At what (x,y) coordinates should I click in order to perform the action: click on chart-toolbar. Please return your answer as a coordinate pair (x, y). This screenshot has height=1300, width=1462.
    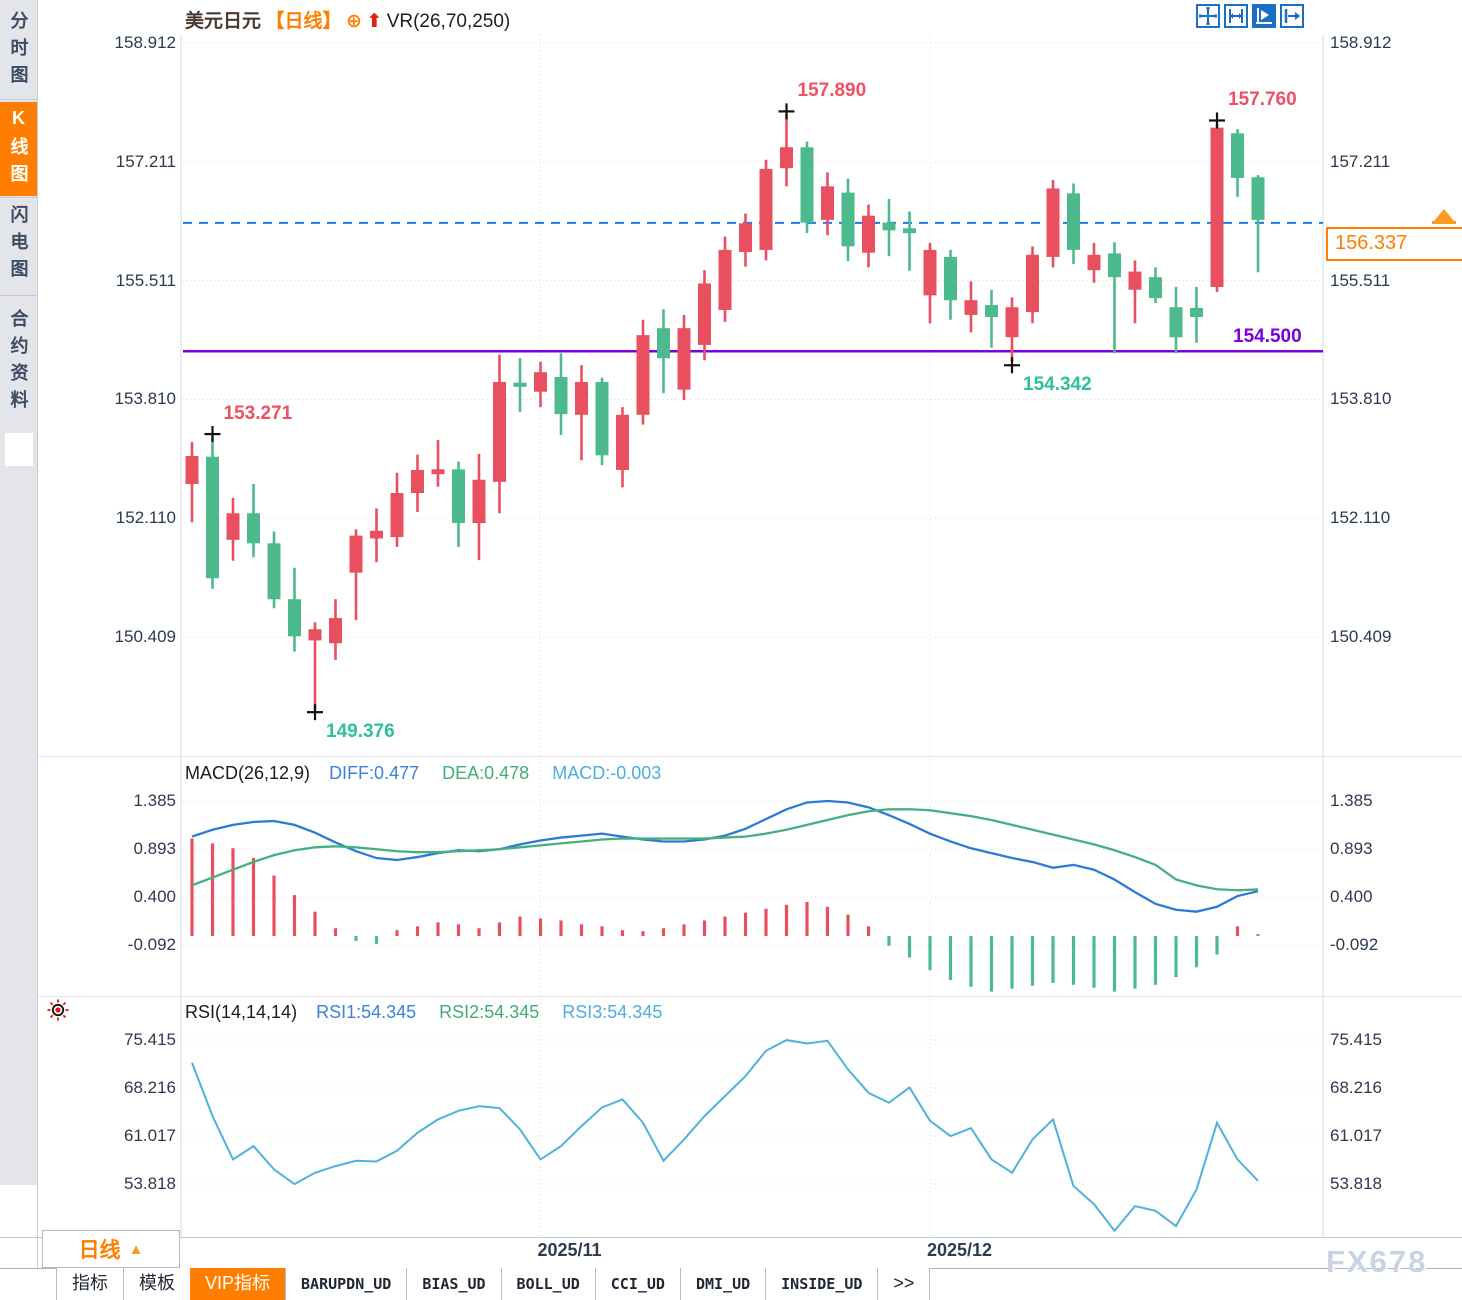
    Looking at the image, I should click on (1250, 16).